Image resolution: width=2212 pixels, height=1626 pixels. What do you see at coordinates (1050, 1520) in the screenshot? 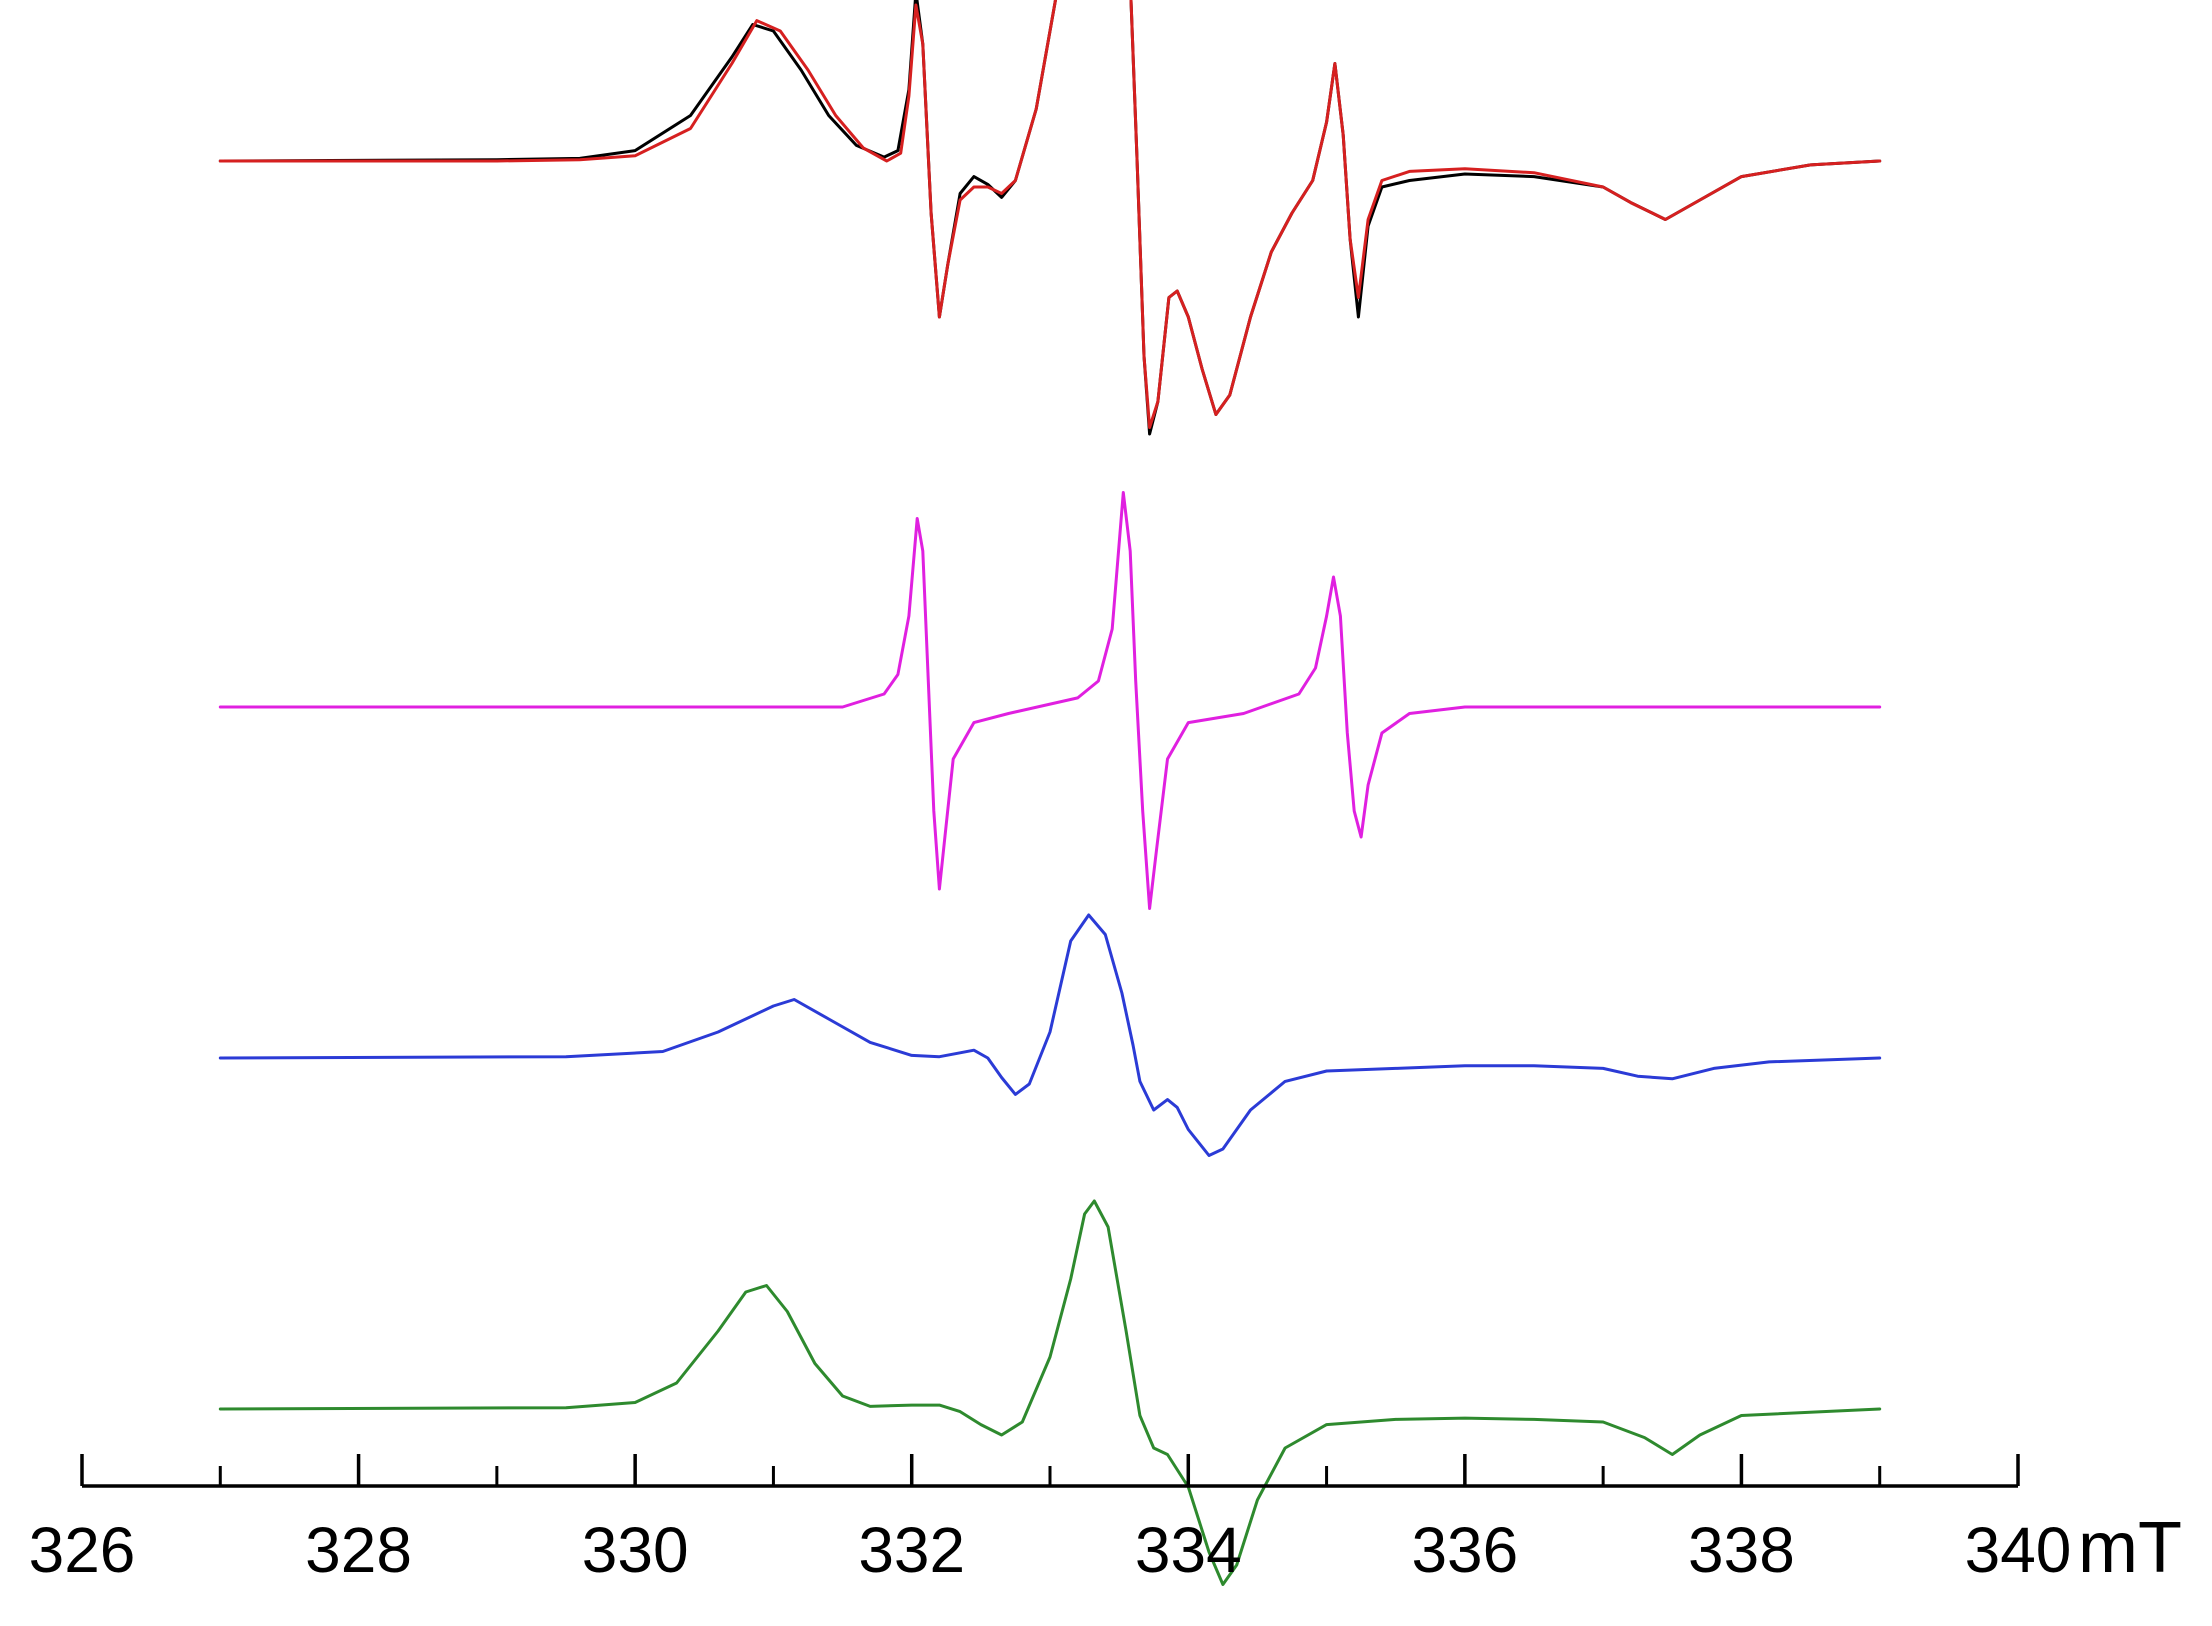
I see `x-axis: 326 328 330 332 334 336 338 340` at bounding box center [1050, 1520].